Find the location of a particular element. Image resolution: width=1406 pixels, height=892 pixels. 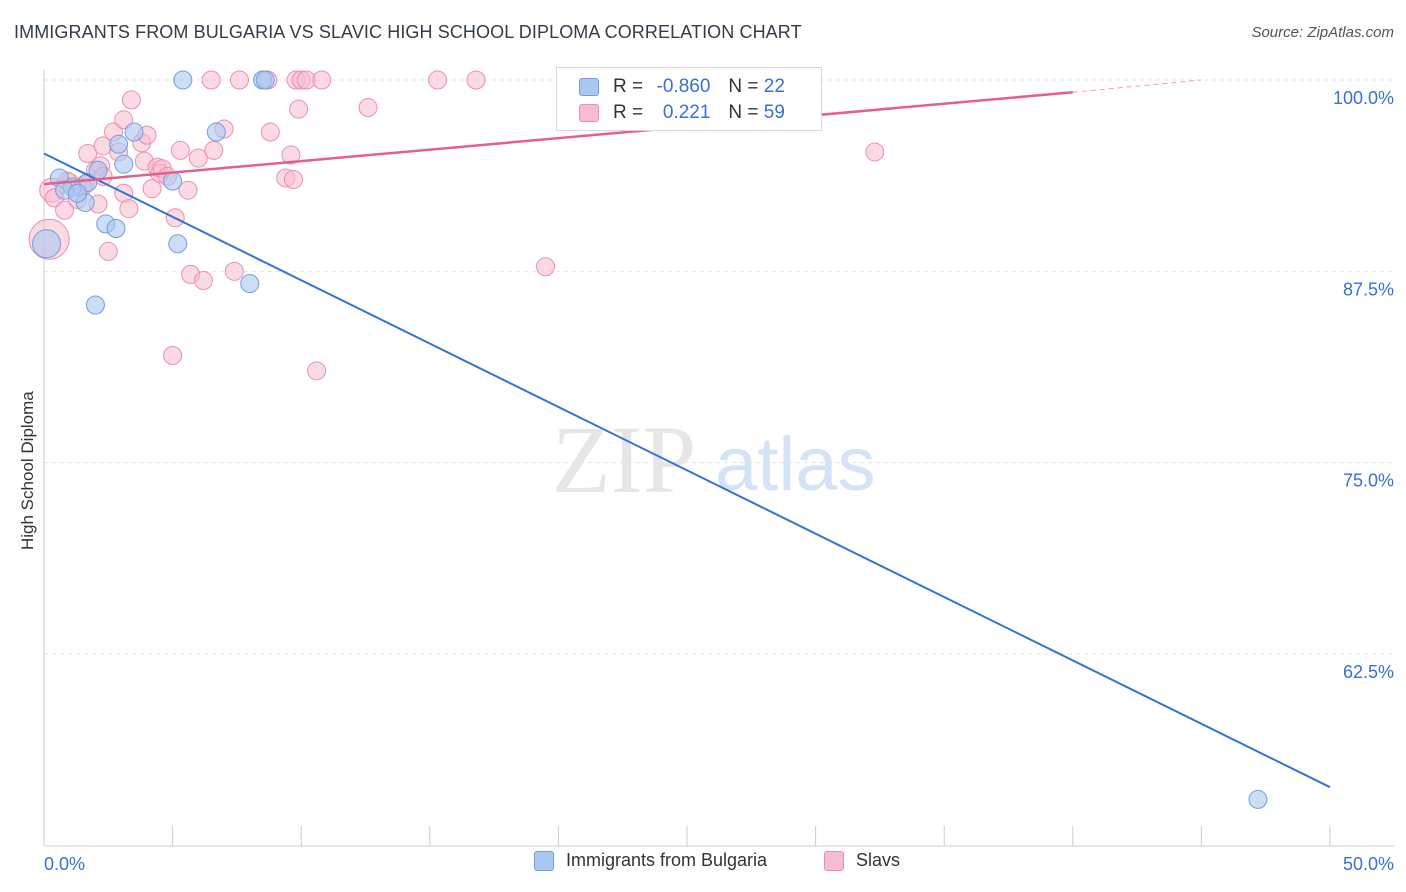

stats-row-slavs: R = 0.221 N = 59 is located at coordinates (682, 113).